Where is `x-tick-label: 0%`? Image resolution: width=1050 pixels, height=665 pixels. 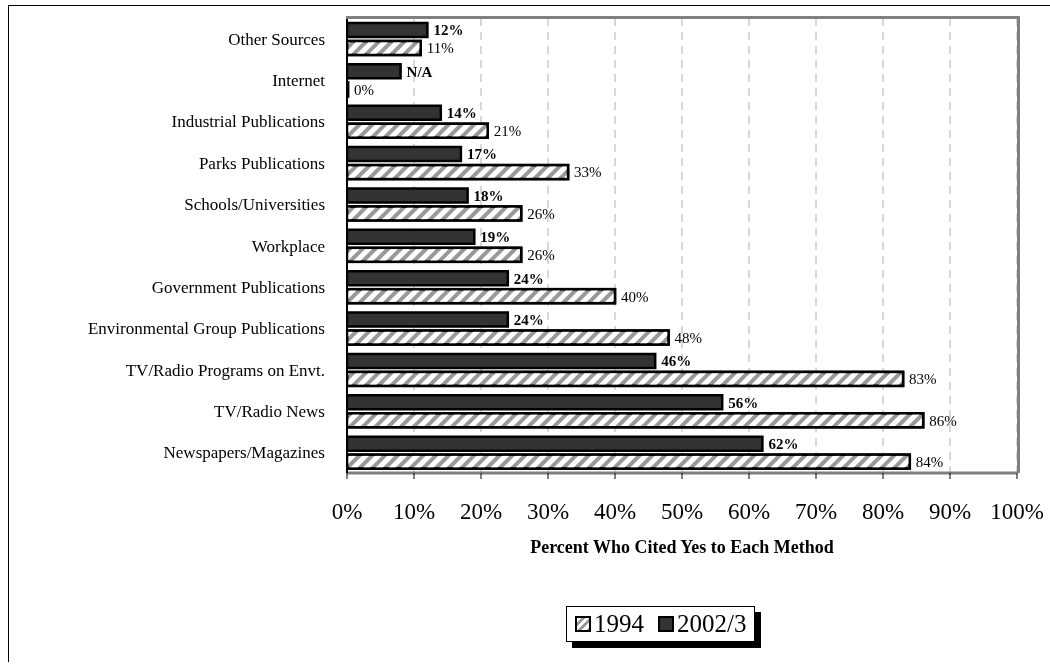 x-tick-label: 0% is located at coordinates (347, 512).